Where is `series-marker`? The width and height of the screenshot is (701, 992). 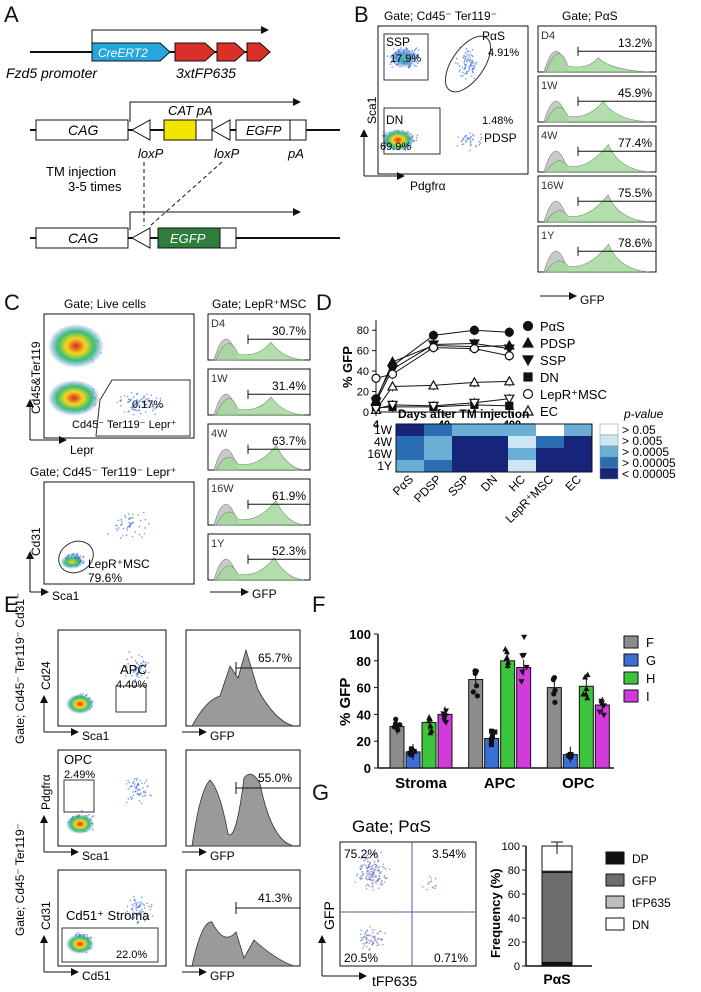
series-marker is located at coordinates (509, 349).